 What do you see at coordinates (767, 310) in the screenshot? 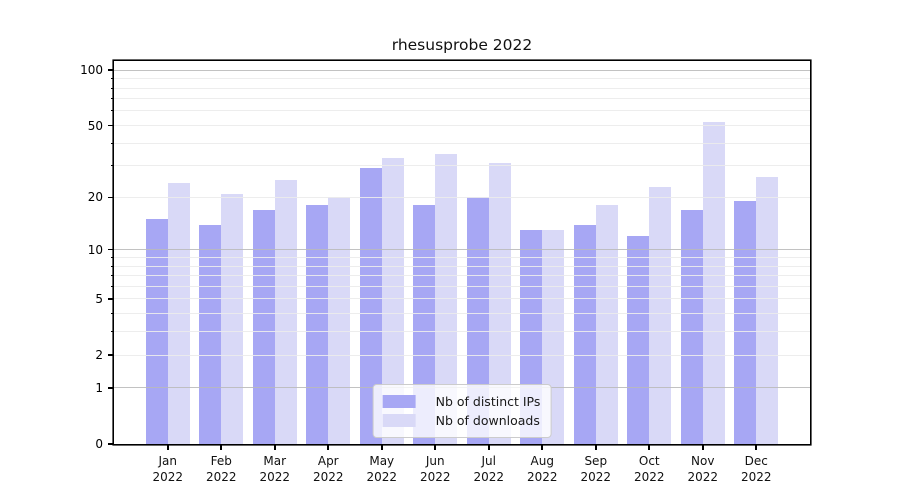
I see `bar-downloads-dec` at bounding box center [767, 310].